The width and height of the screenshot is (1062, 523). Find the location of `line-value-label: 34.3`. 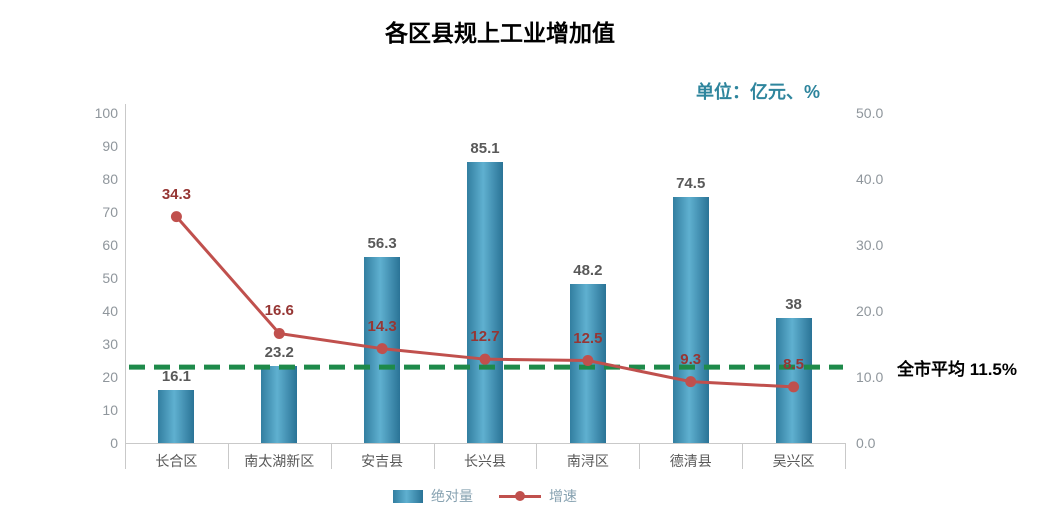

line-value-label: 34.3 is located at coordinates (176, 194).